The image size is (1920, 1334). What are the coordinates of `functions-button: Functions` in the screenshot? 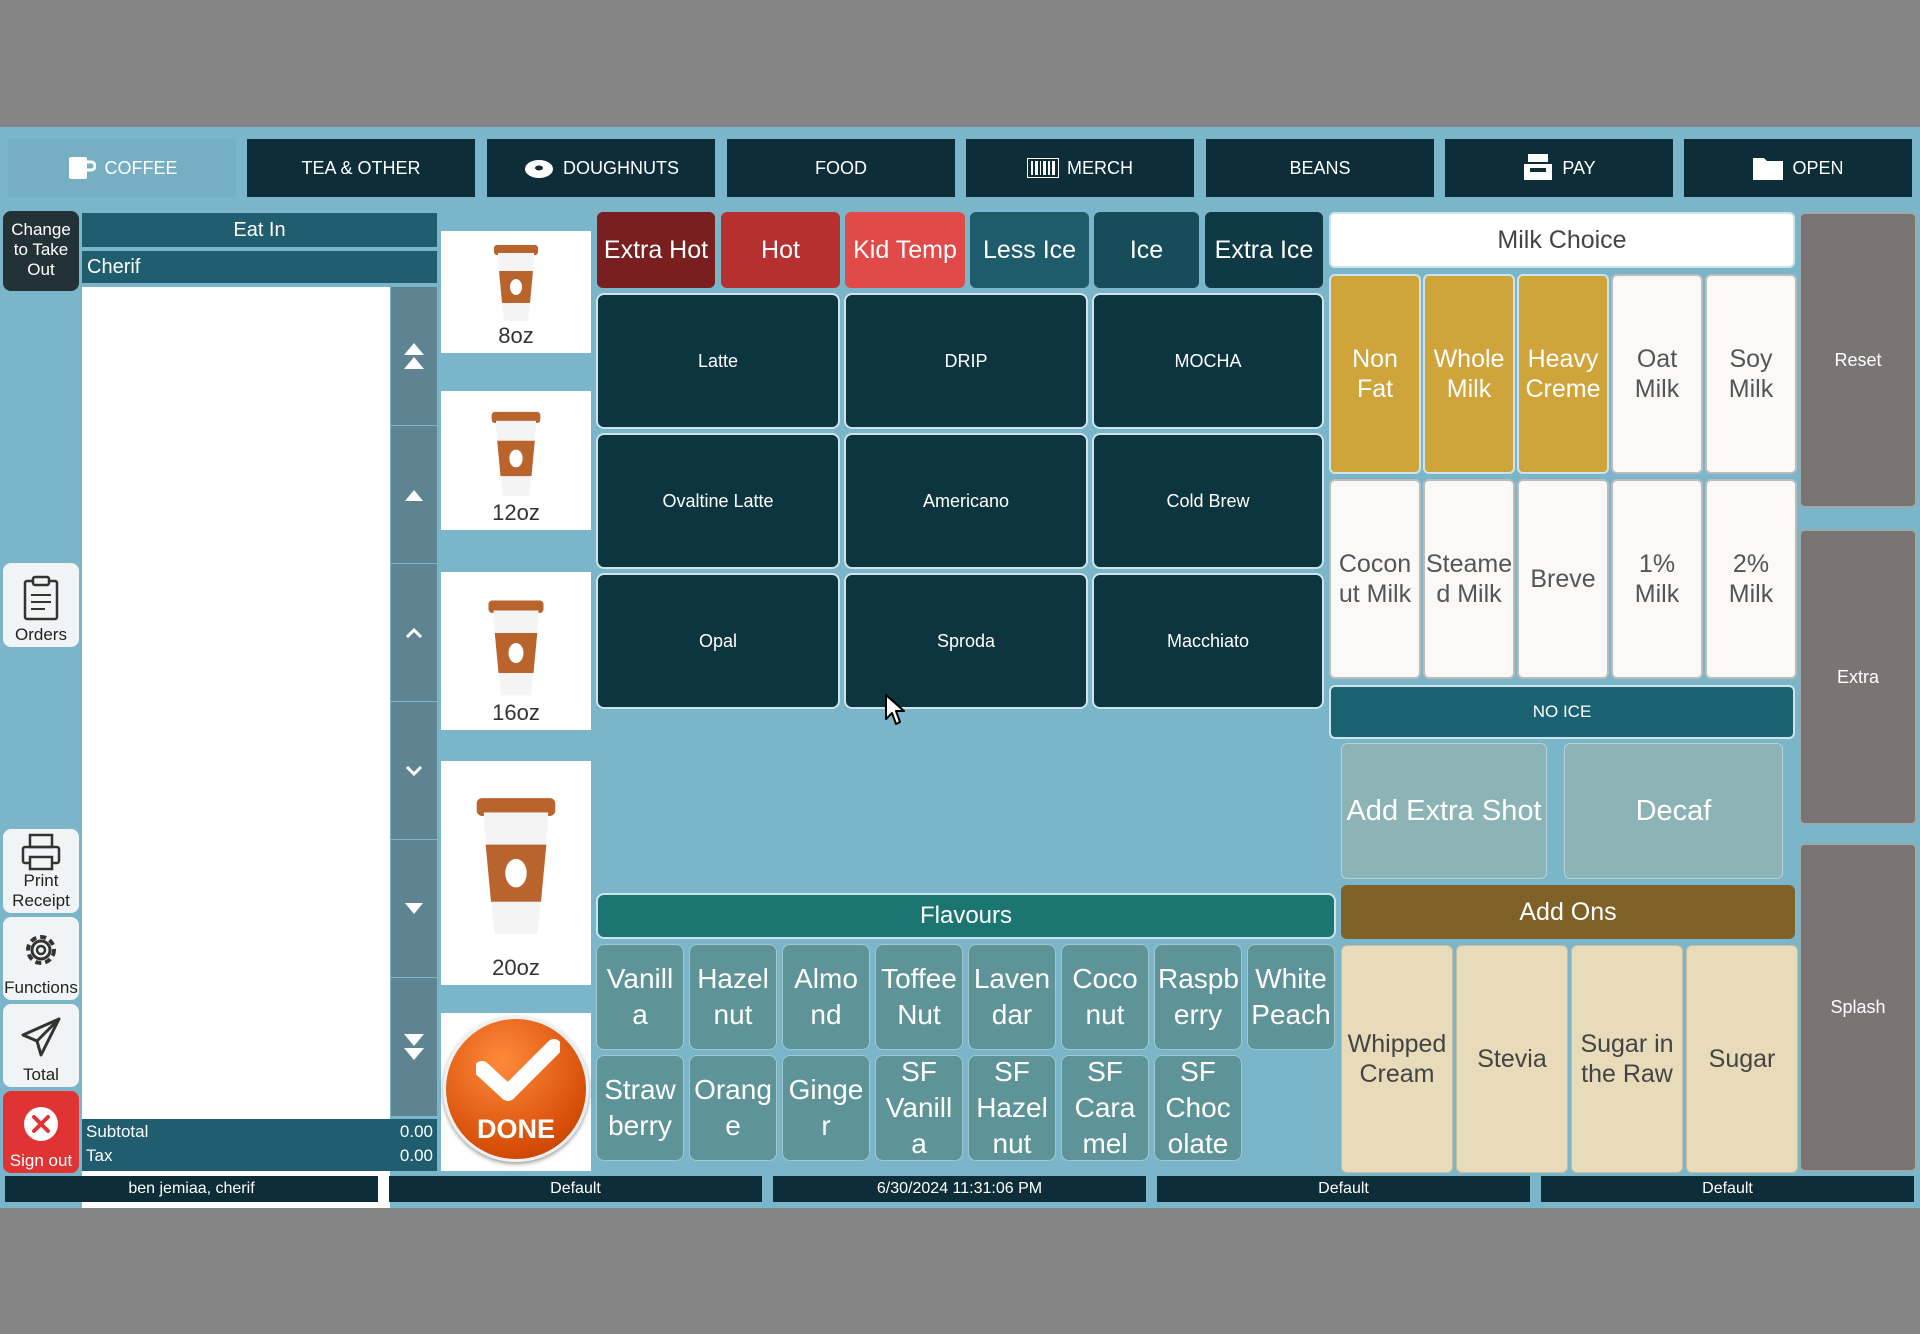 It's located at (41, 958).